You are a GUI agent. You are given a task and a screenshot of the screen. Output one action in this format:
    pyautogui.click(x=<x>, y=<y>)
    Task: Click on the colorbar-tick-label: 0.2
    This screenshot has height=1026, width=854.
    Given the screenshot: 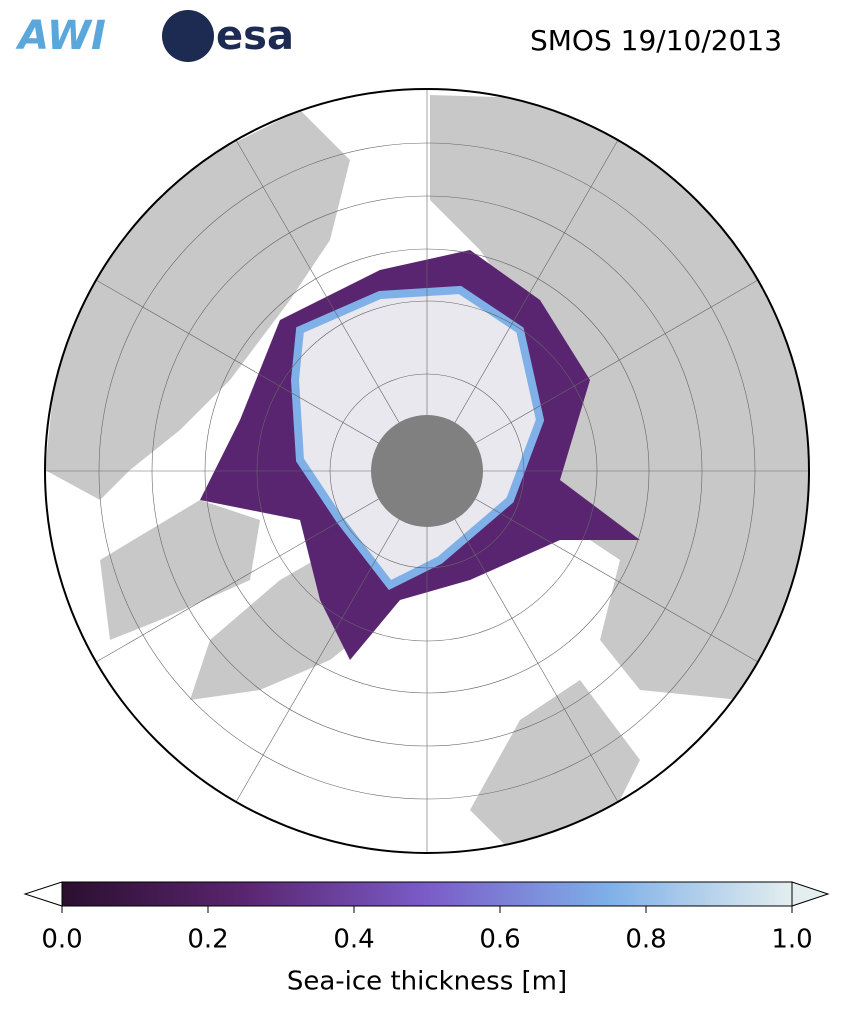 What is the action you would take?
    pyautogui.click(x=207, y=940)
    